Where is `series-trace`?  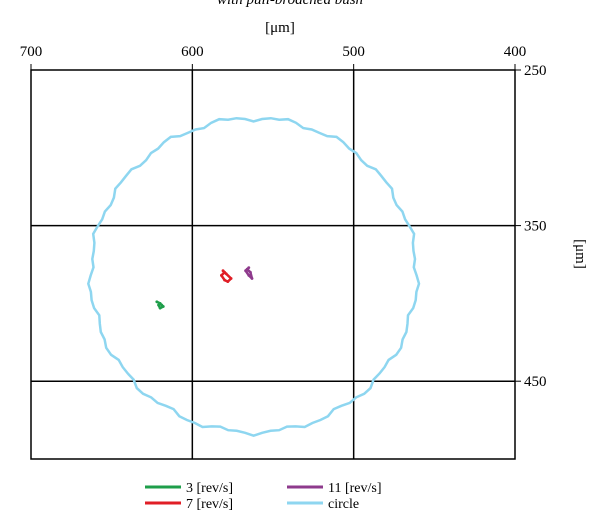 series-trace is located at coordinates (226, 276).